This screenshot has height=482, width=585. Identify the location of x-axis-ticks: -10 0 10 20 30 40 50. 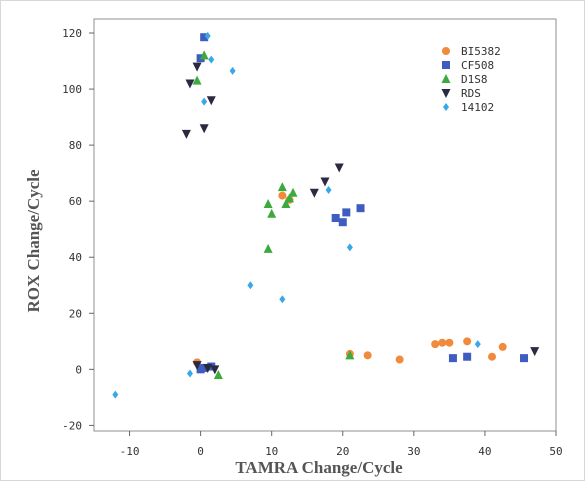
(341, 444).